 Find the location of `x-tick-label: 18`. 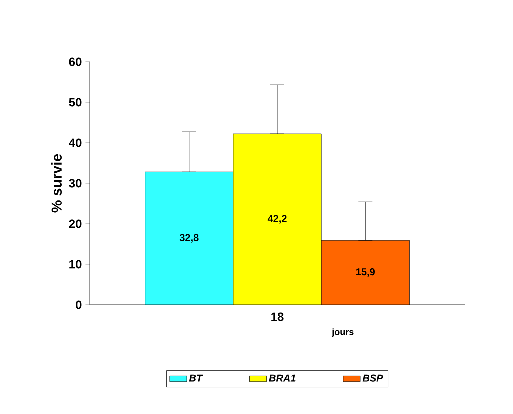

x-tick-label: 18 is located at coordinates (278, 317).